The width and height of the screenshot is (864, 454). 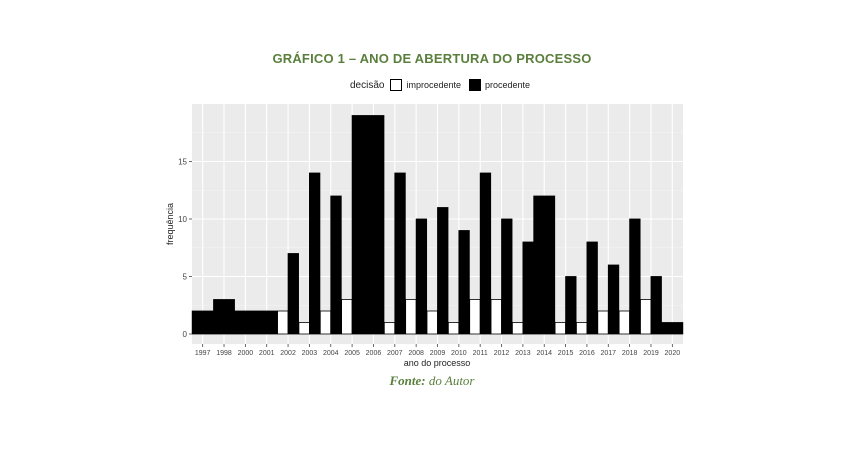 I want to click on bar-procedente-2019, so click(x=656, y=305).